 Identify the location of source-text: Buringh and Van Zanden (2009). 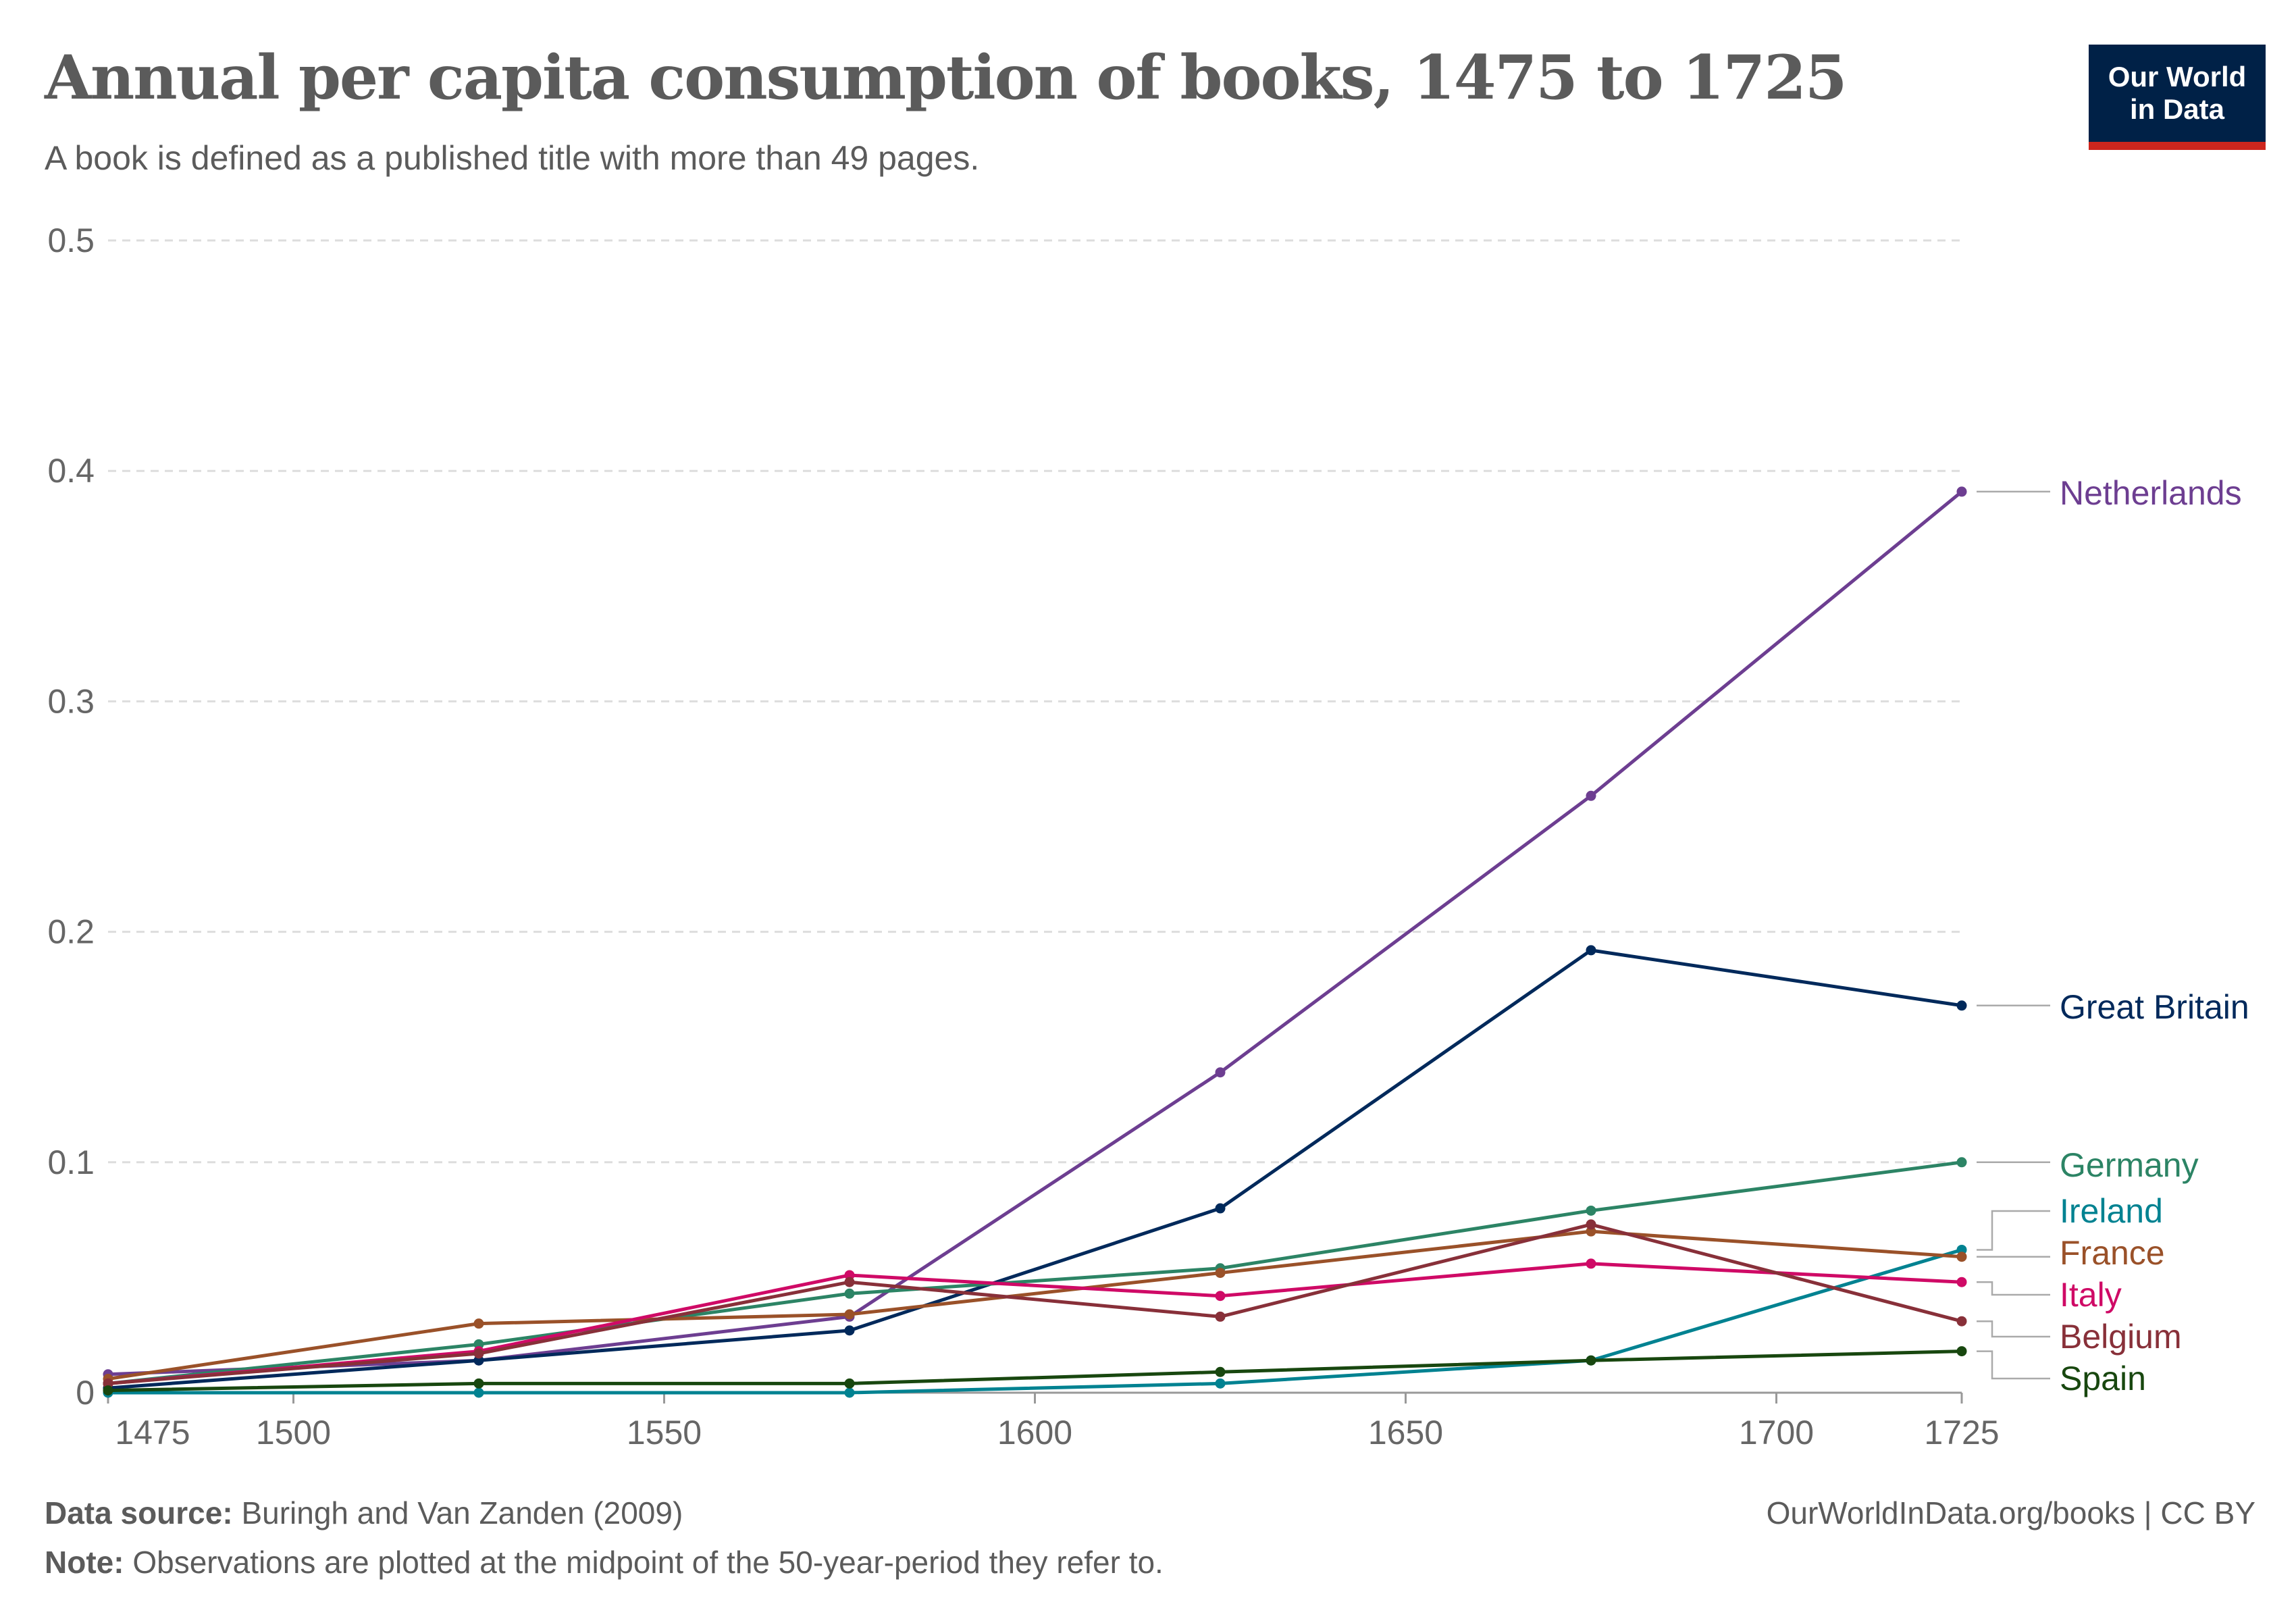
(462, 1512).